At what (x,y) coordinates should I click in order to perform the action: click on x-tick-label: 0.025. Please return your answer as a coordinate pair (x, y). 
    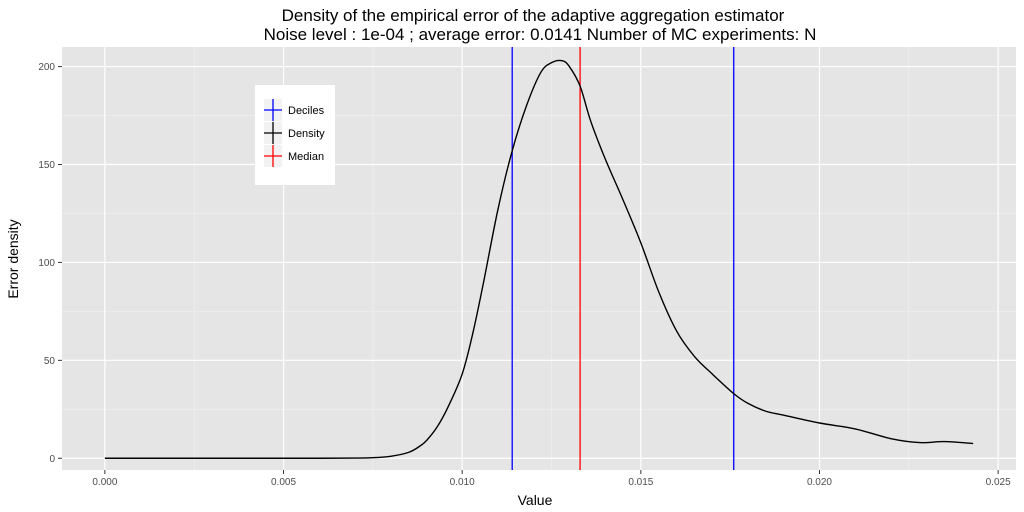
    Looking at the image, I should click on (998, 482).